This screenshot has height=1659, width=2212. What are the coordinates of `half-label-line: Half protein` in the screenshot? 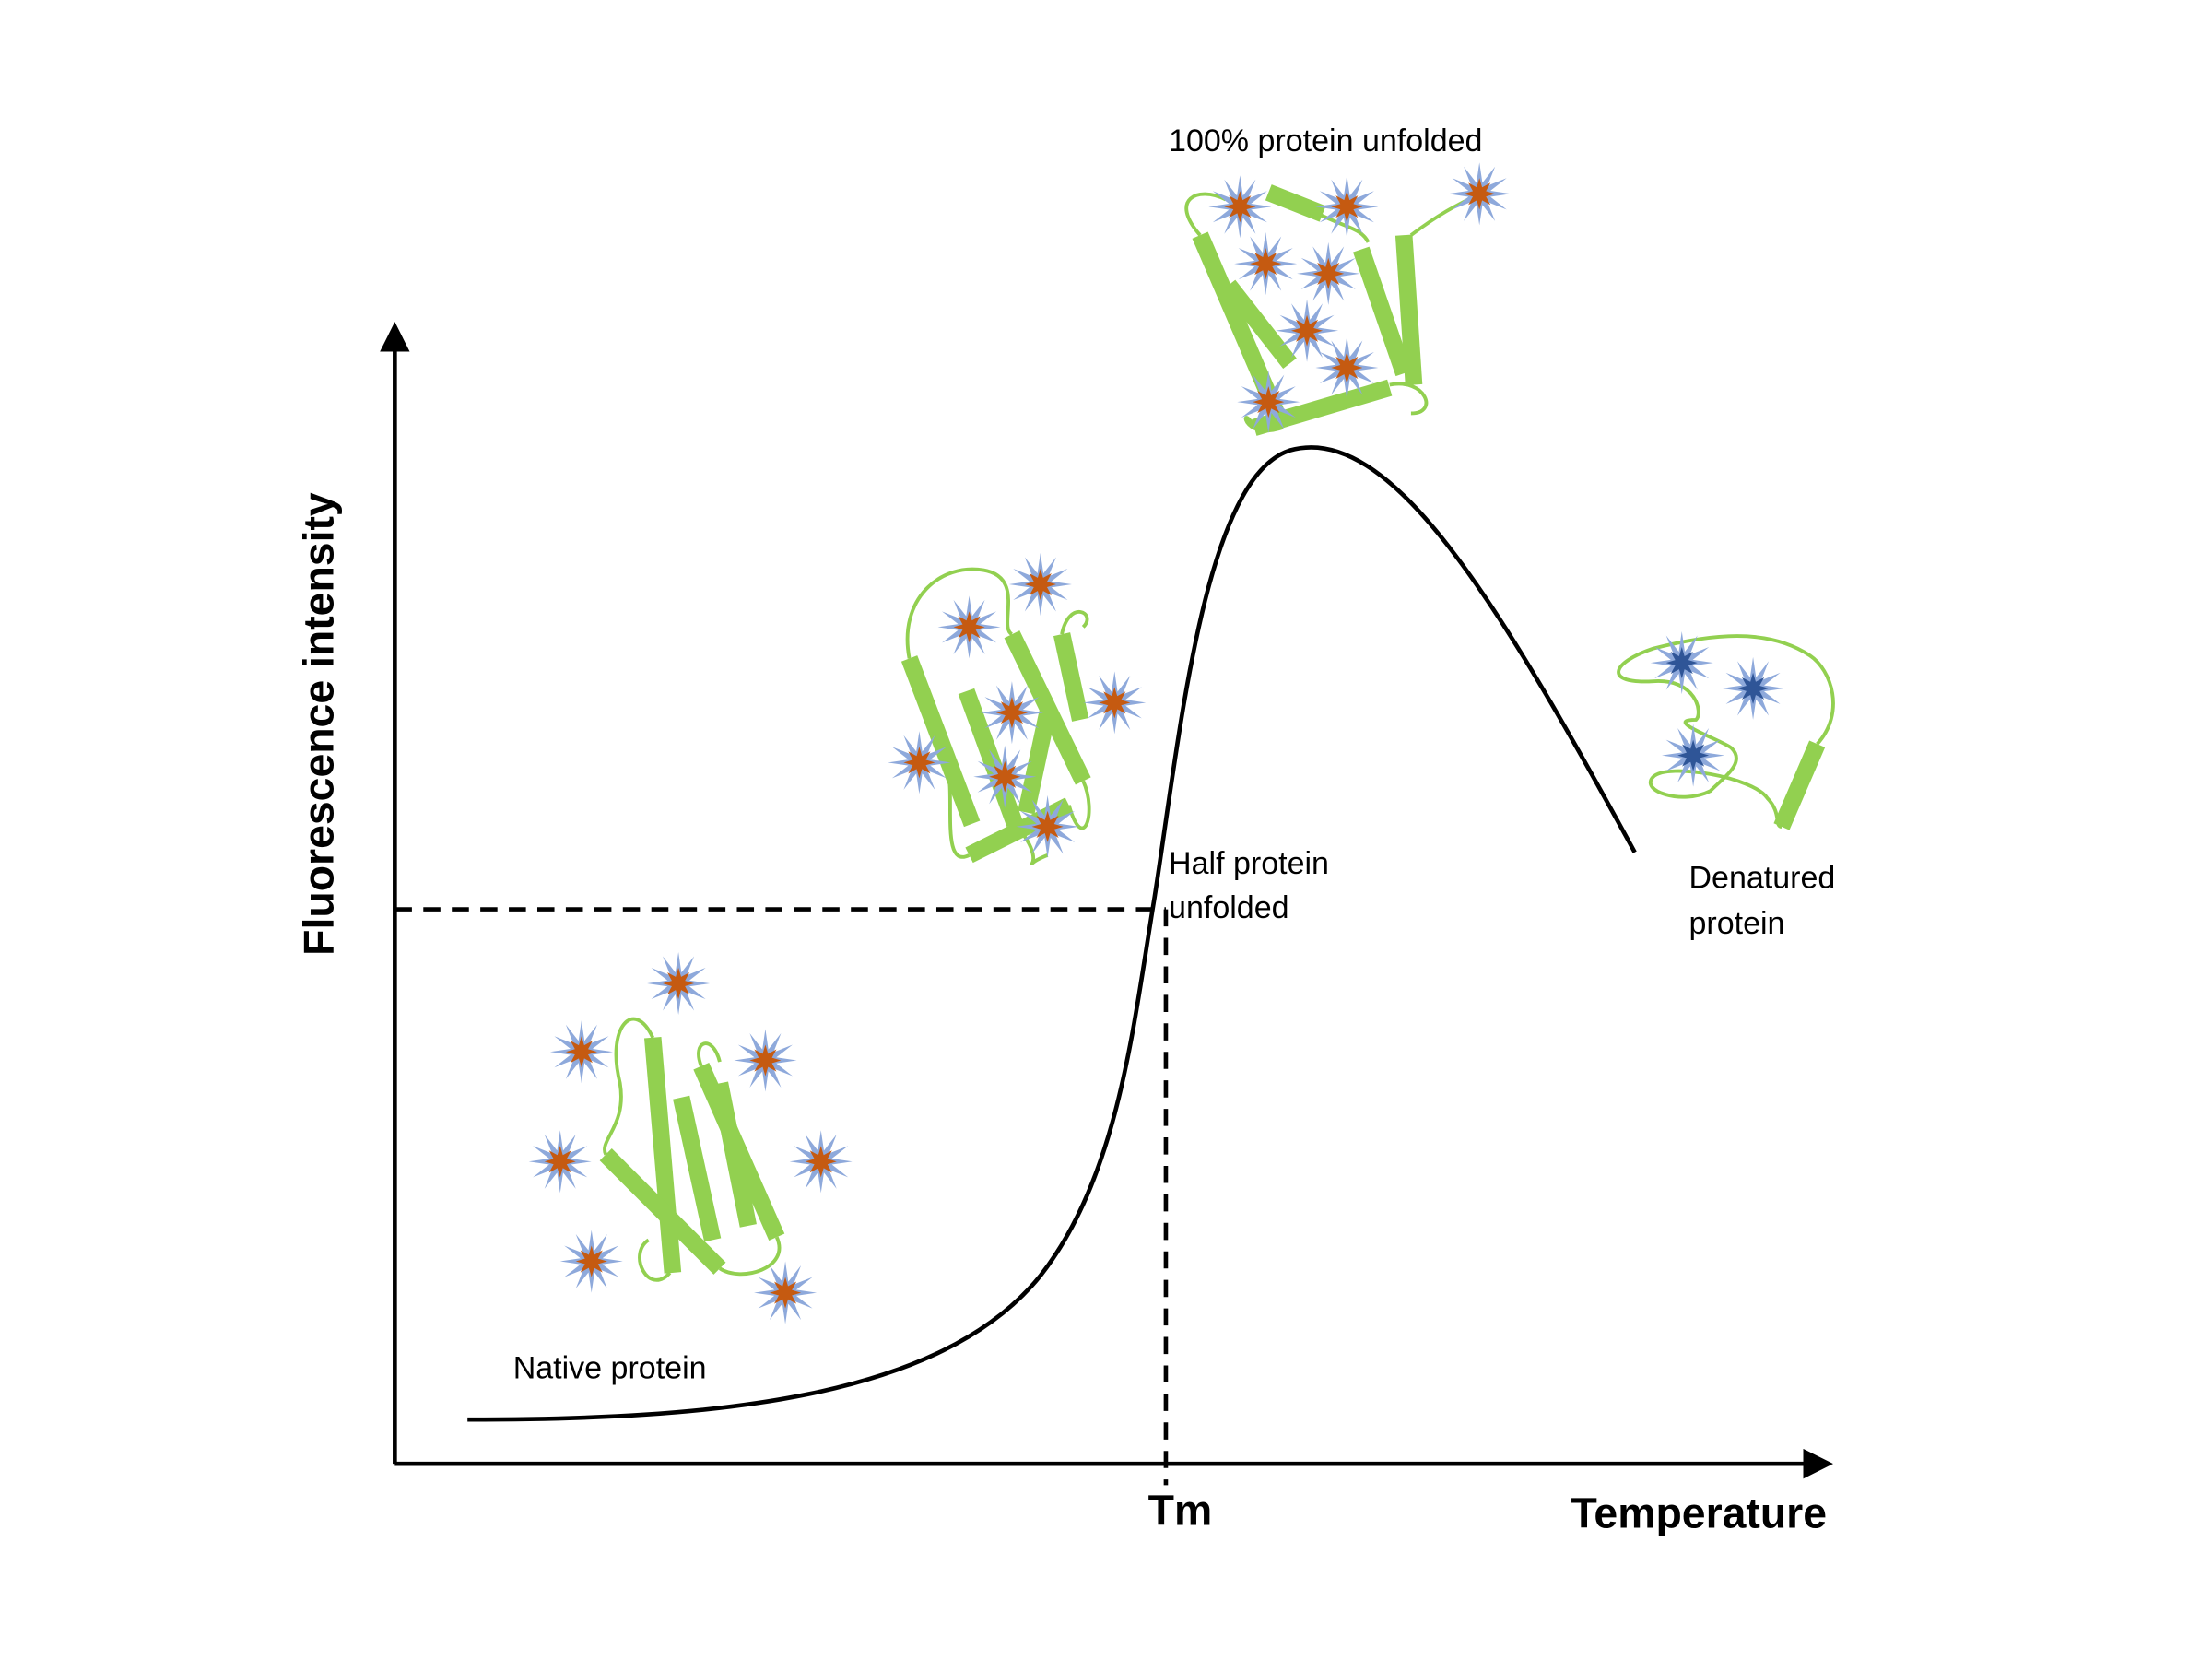 It's located at (1249, 863).